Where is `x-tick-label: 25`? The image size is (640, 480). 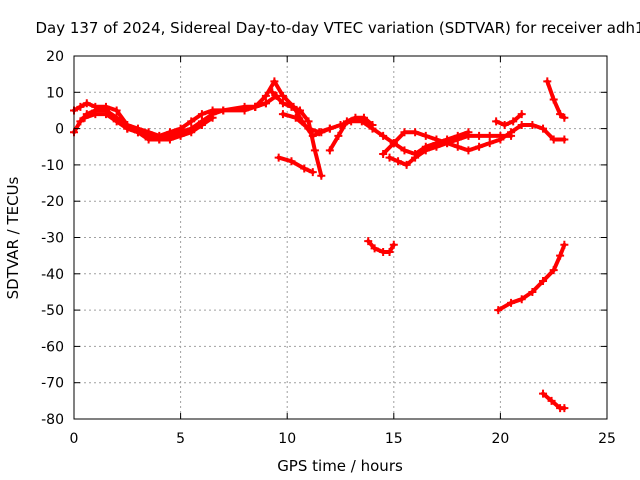
x-tick-label: 25 is located at coordinates (607, 439).